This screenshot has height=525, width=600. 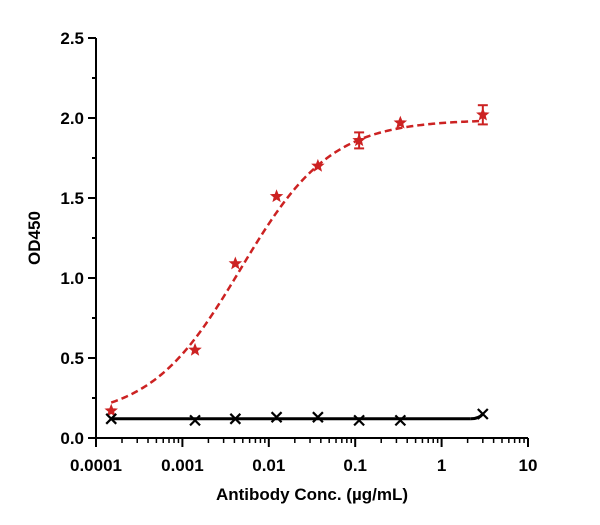 What do you see at coordinates (312, 494) in the screenshot?
I see `x-axis-title: Antibody Conc. (µg/mL)` at bounding box center [312, 494].